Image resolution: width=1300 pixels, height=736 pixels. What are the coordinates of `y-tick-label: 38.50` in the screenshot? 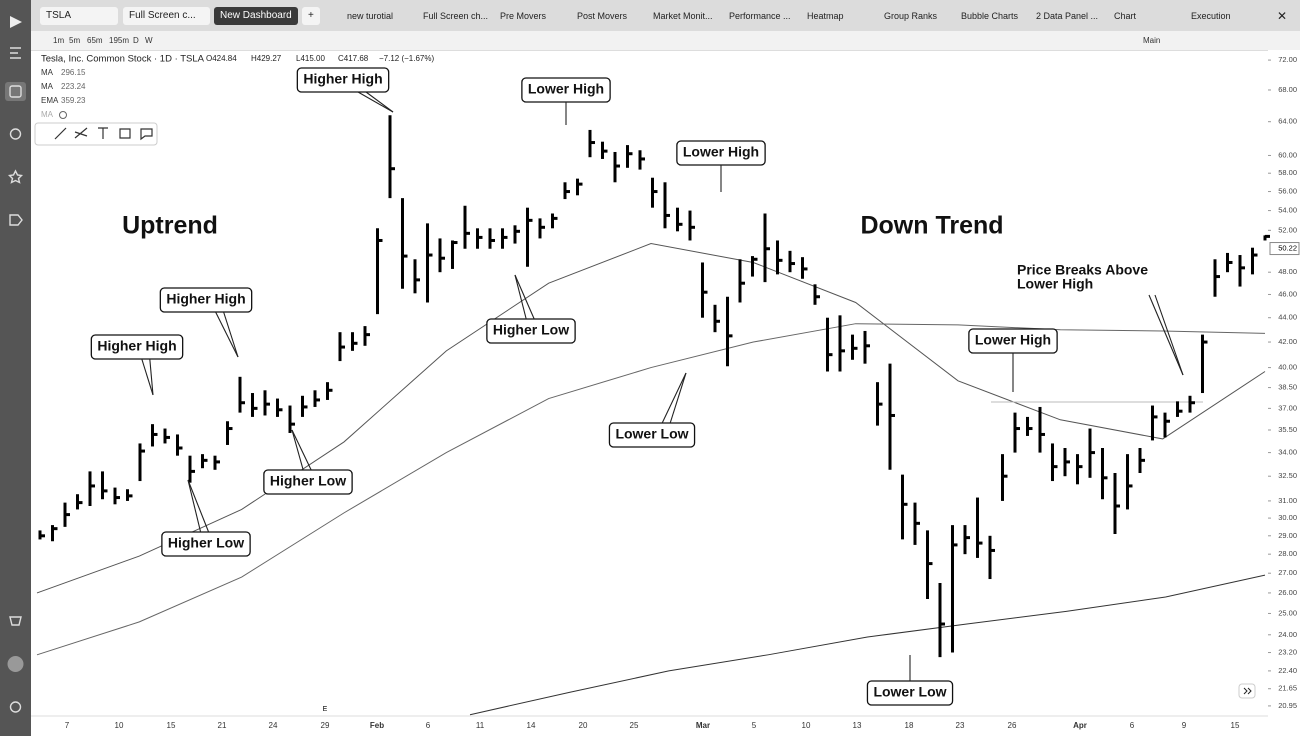 It's located at (1287, 387).